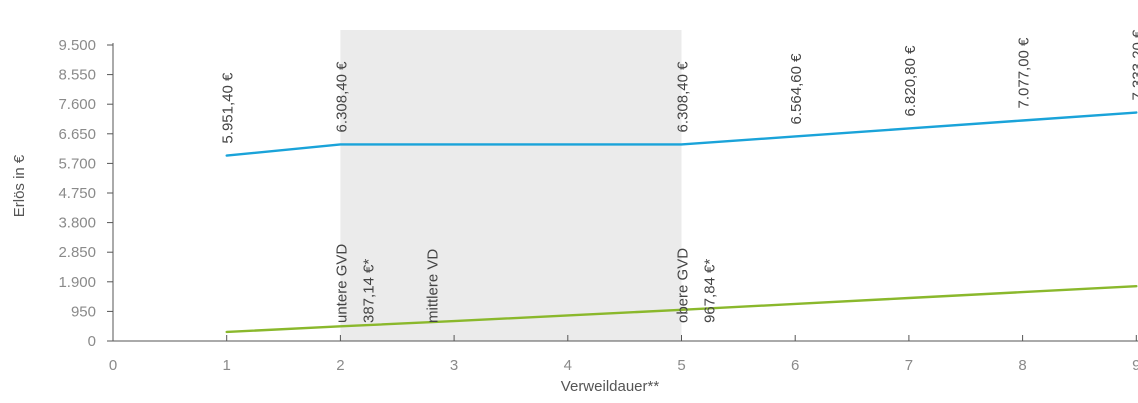  I want to click on x-tick-label: 0, so click(113, 365).